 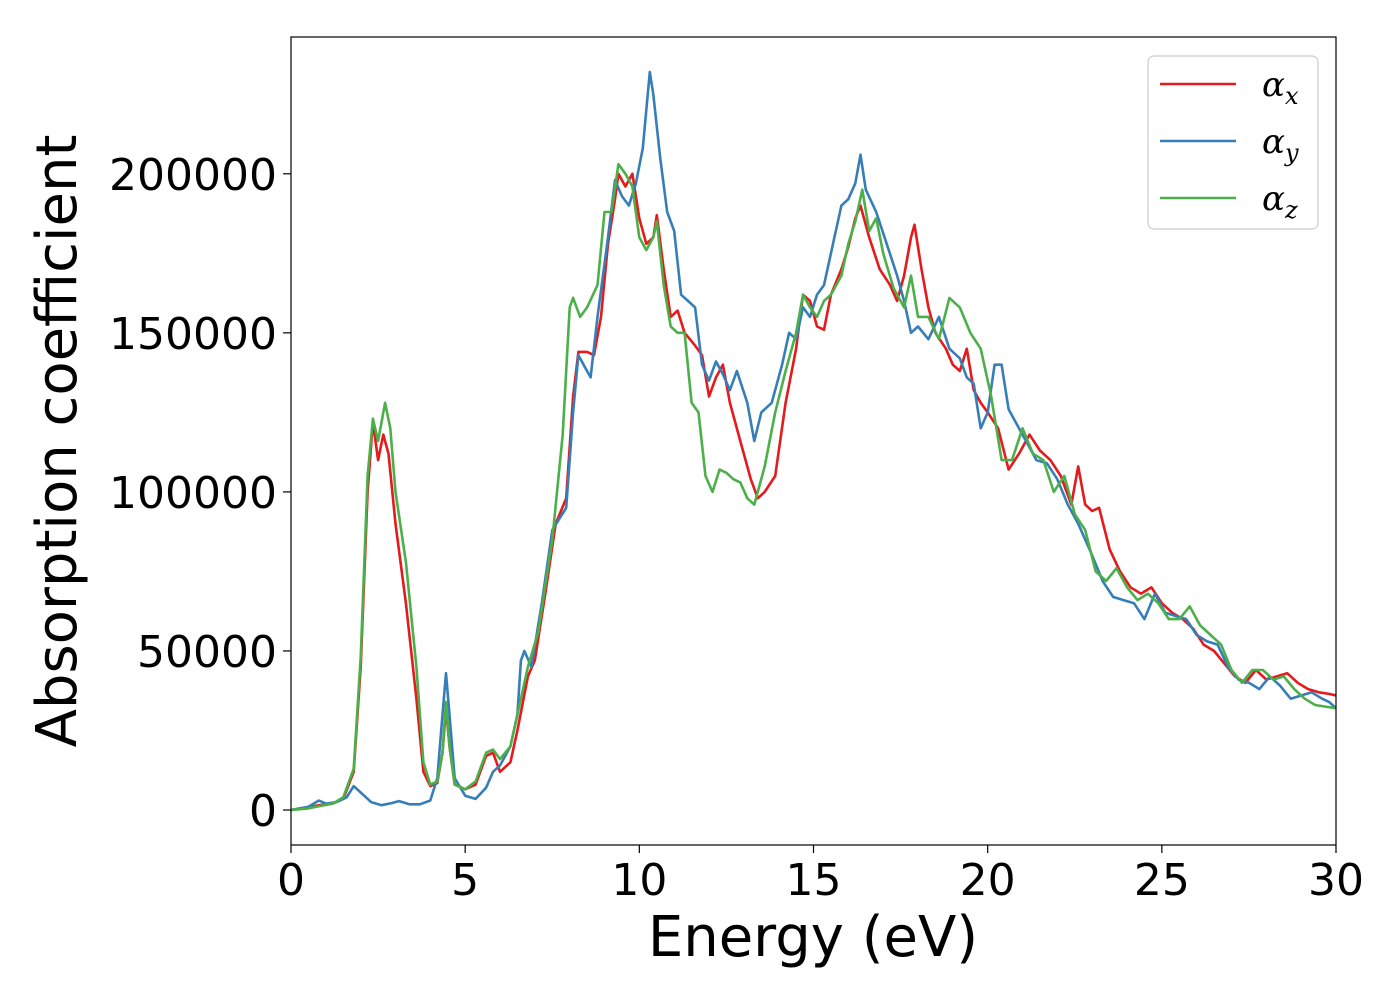 I want to click on y-axis-label: Absorption coefficient, so click(x=57, y=441).